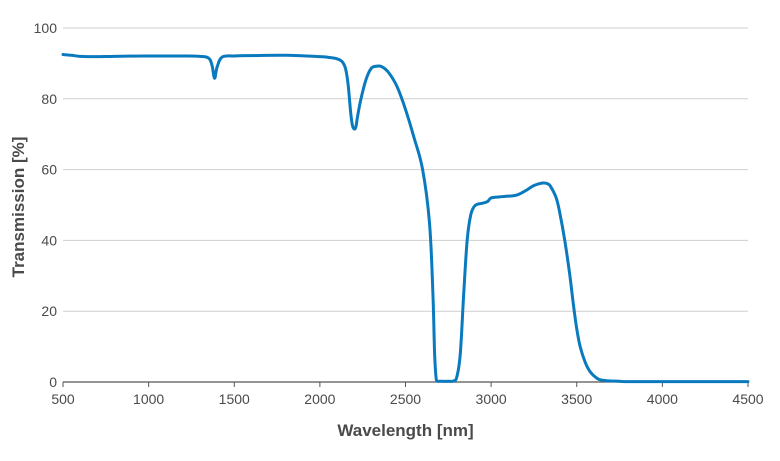 The width and height of the screenshot is (780, 461). I want to click on y-tick-label: 60, so click(49, 170).